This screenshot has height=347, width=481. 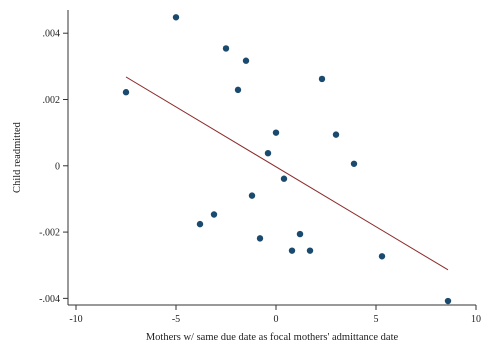 What do you see at coordinates (57, 166) in the screenshot?
I see `y-tick-label: 0` at bounding box center [57, 166].